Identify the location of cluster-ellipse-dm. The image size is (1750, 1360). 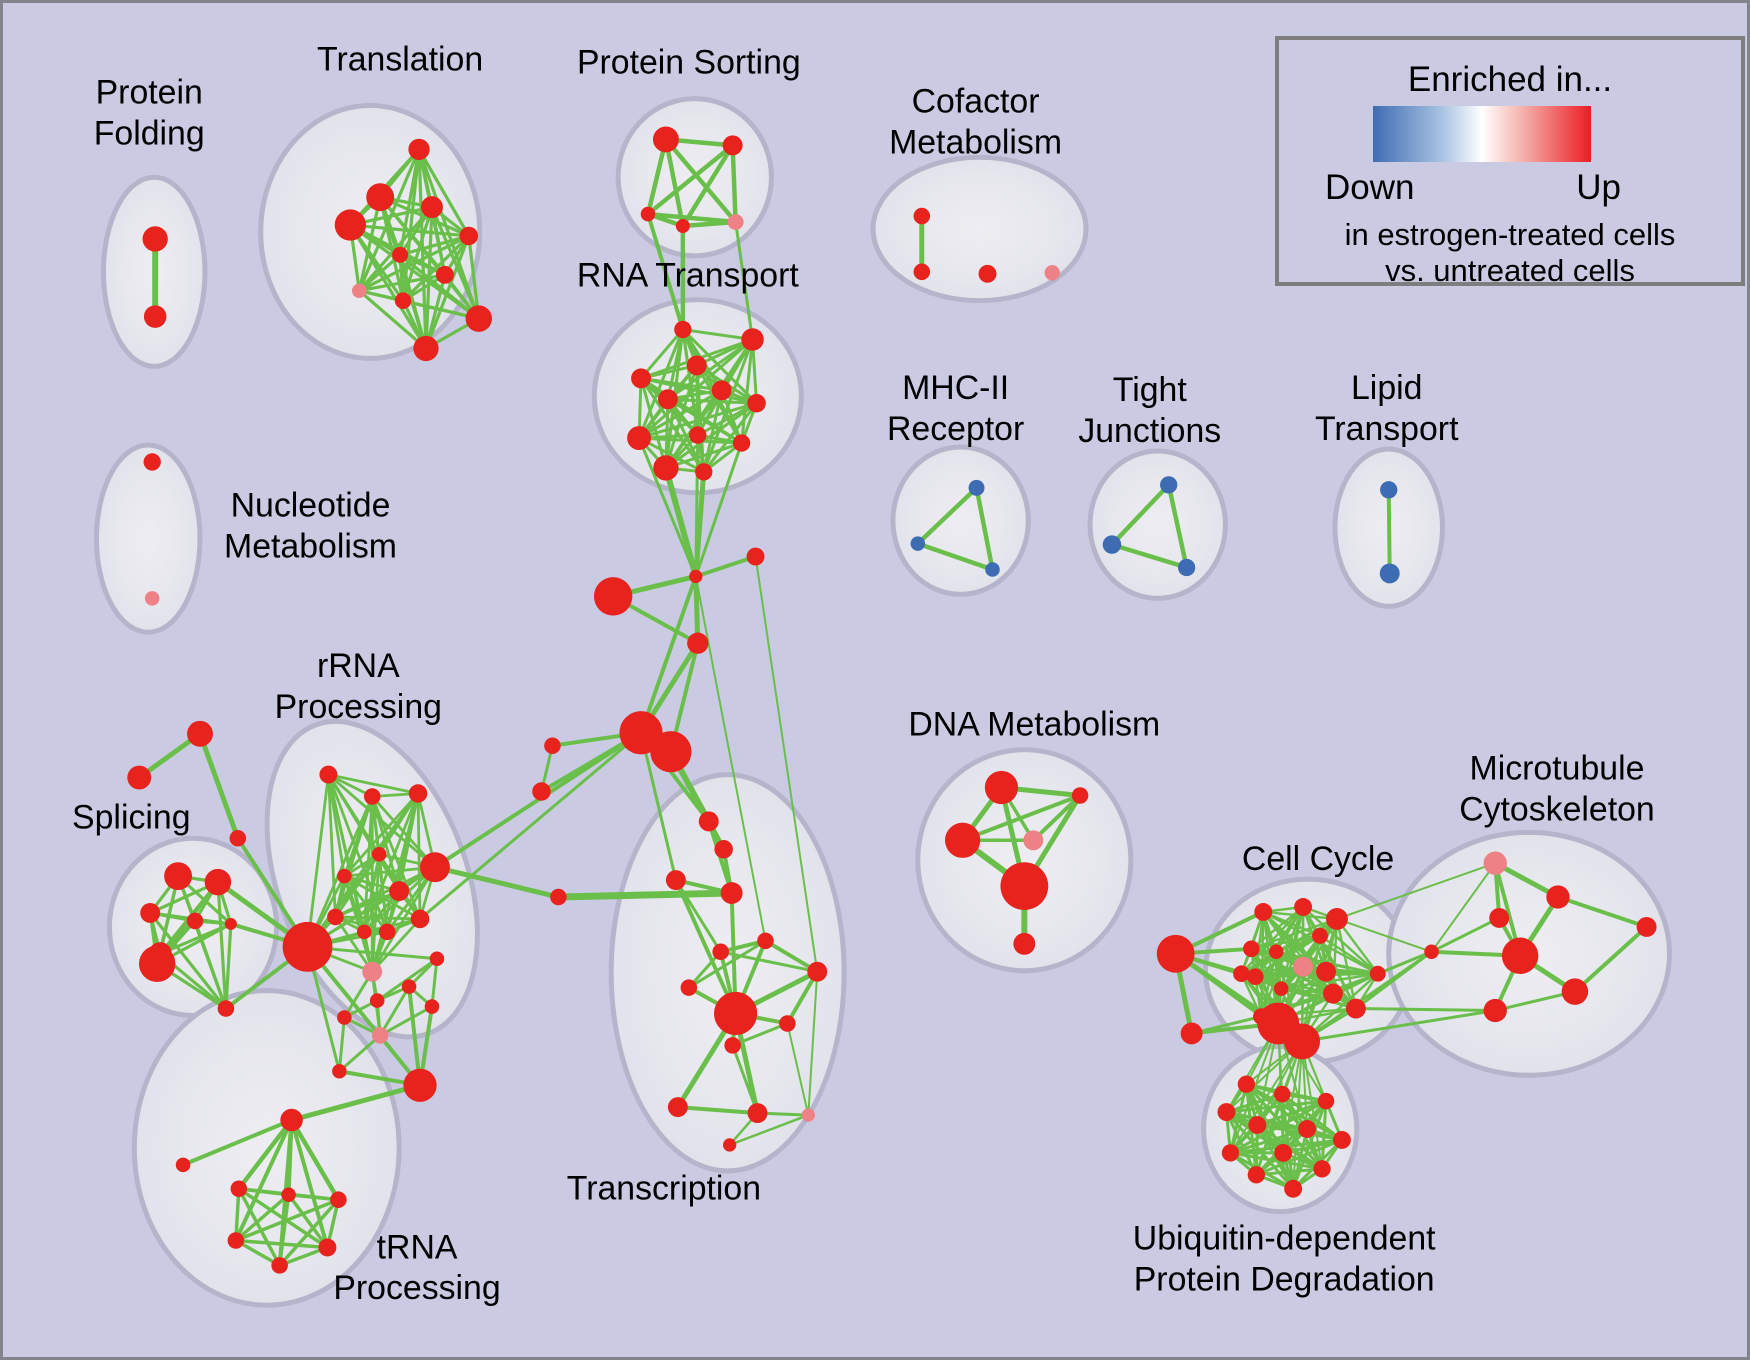
(1024, 860).